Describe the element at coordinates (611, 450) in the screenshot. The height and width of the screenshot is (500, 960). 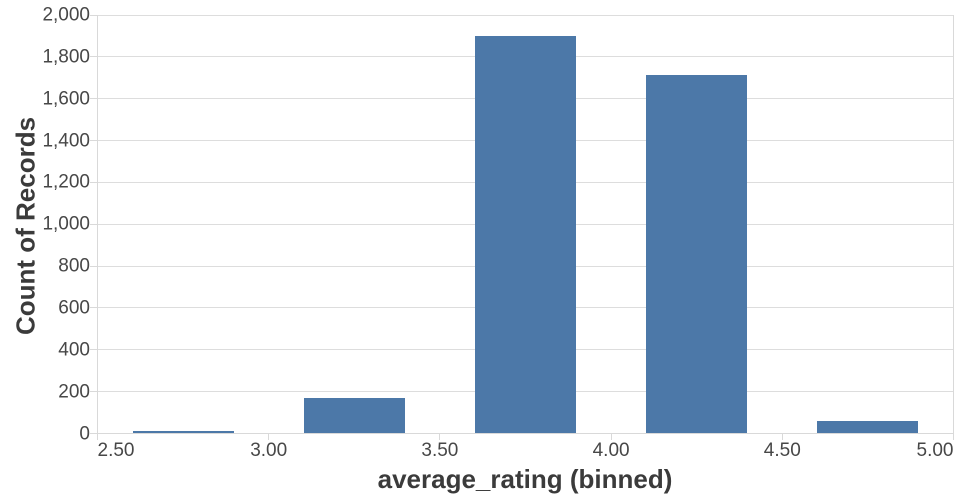
I see `x-axis-tick-label: 4.00` at that location.